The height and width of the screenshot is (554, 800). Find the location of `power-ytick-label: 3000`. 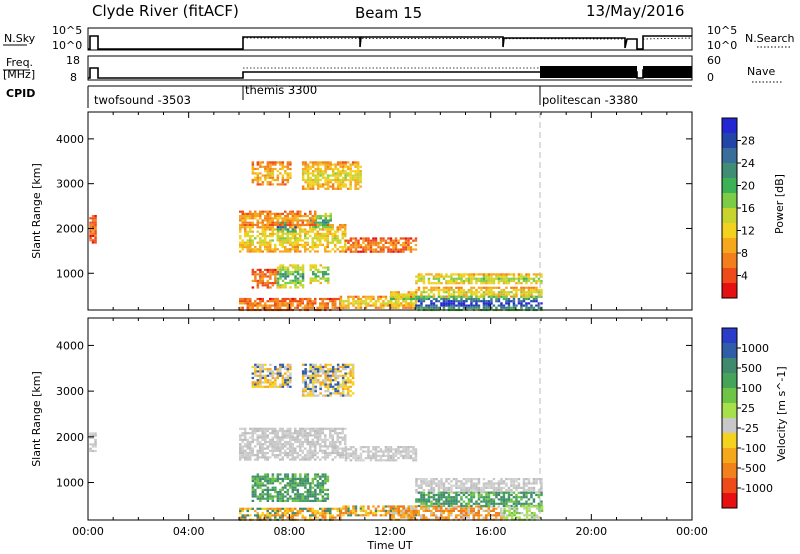

power-ytick-label: 3000 is located at coordinates (70, 184).